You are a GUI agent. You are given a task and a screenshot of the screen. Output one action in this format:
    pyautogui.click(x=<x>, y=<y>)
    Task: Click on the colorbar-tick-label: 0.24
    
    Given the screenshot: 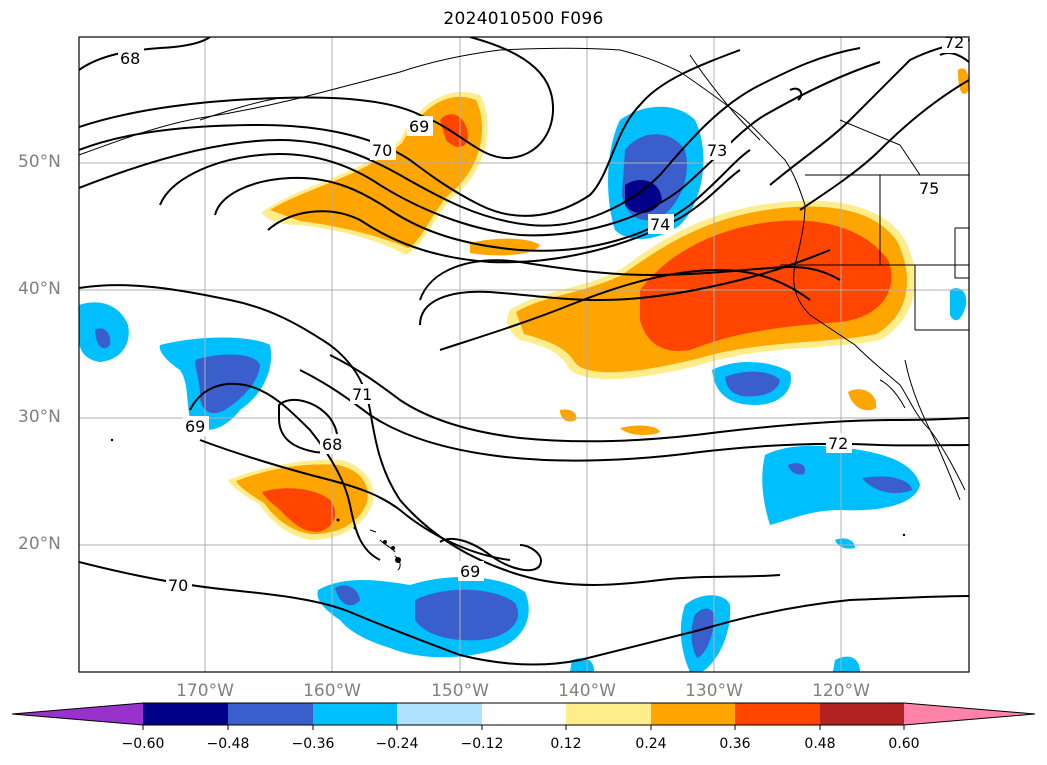 What is the action you would take?
    pyautogui.click(x=651, y=744)
    